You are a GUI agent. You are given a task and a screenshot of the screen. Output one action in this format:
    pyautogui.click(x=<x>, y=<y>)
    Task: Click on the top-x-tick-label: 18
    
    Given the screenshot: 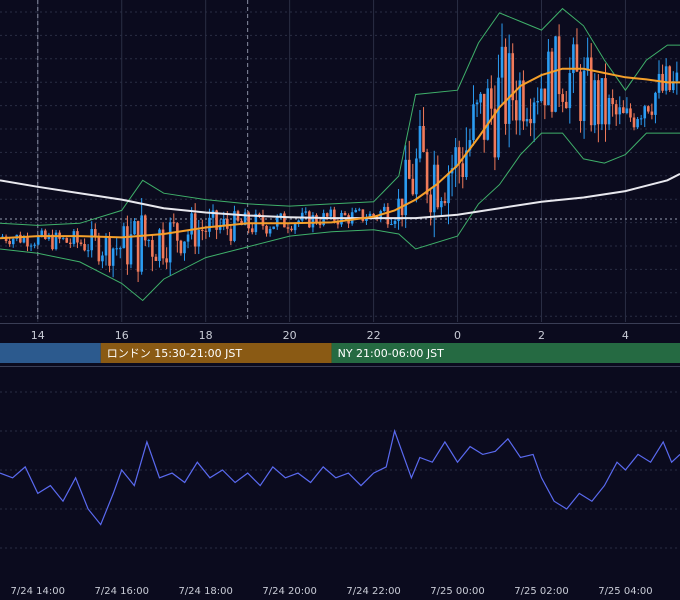 What is the action you would take?
    pyautogui.click(x=206, y=335)
    